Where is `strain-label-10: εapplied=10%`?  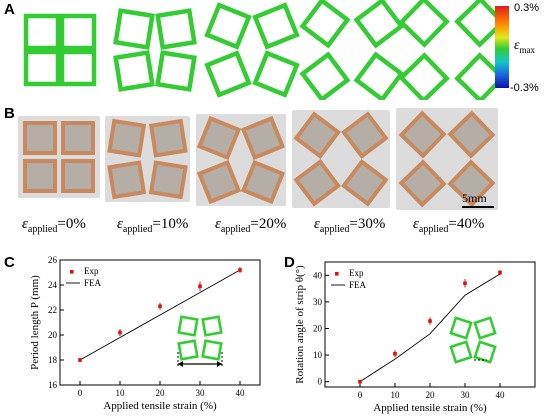
strain-label-10: εapplied=10% is located at coordinates (152, 225).